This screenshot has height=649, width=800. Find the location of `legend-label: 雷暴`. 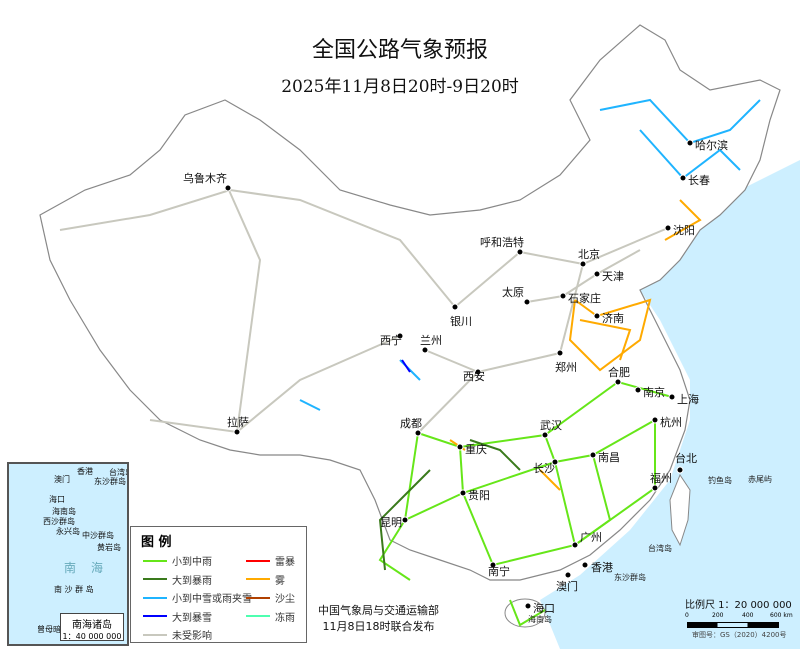

legend-label: 雷暴 is located at coordinates (285, 562).